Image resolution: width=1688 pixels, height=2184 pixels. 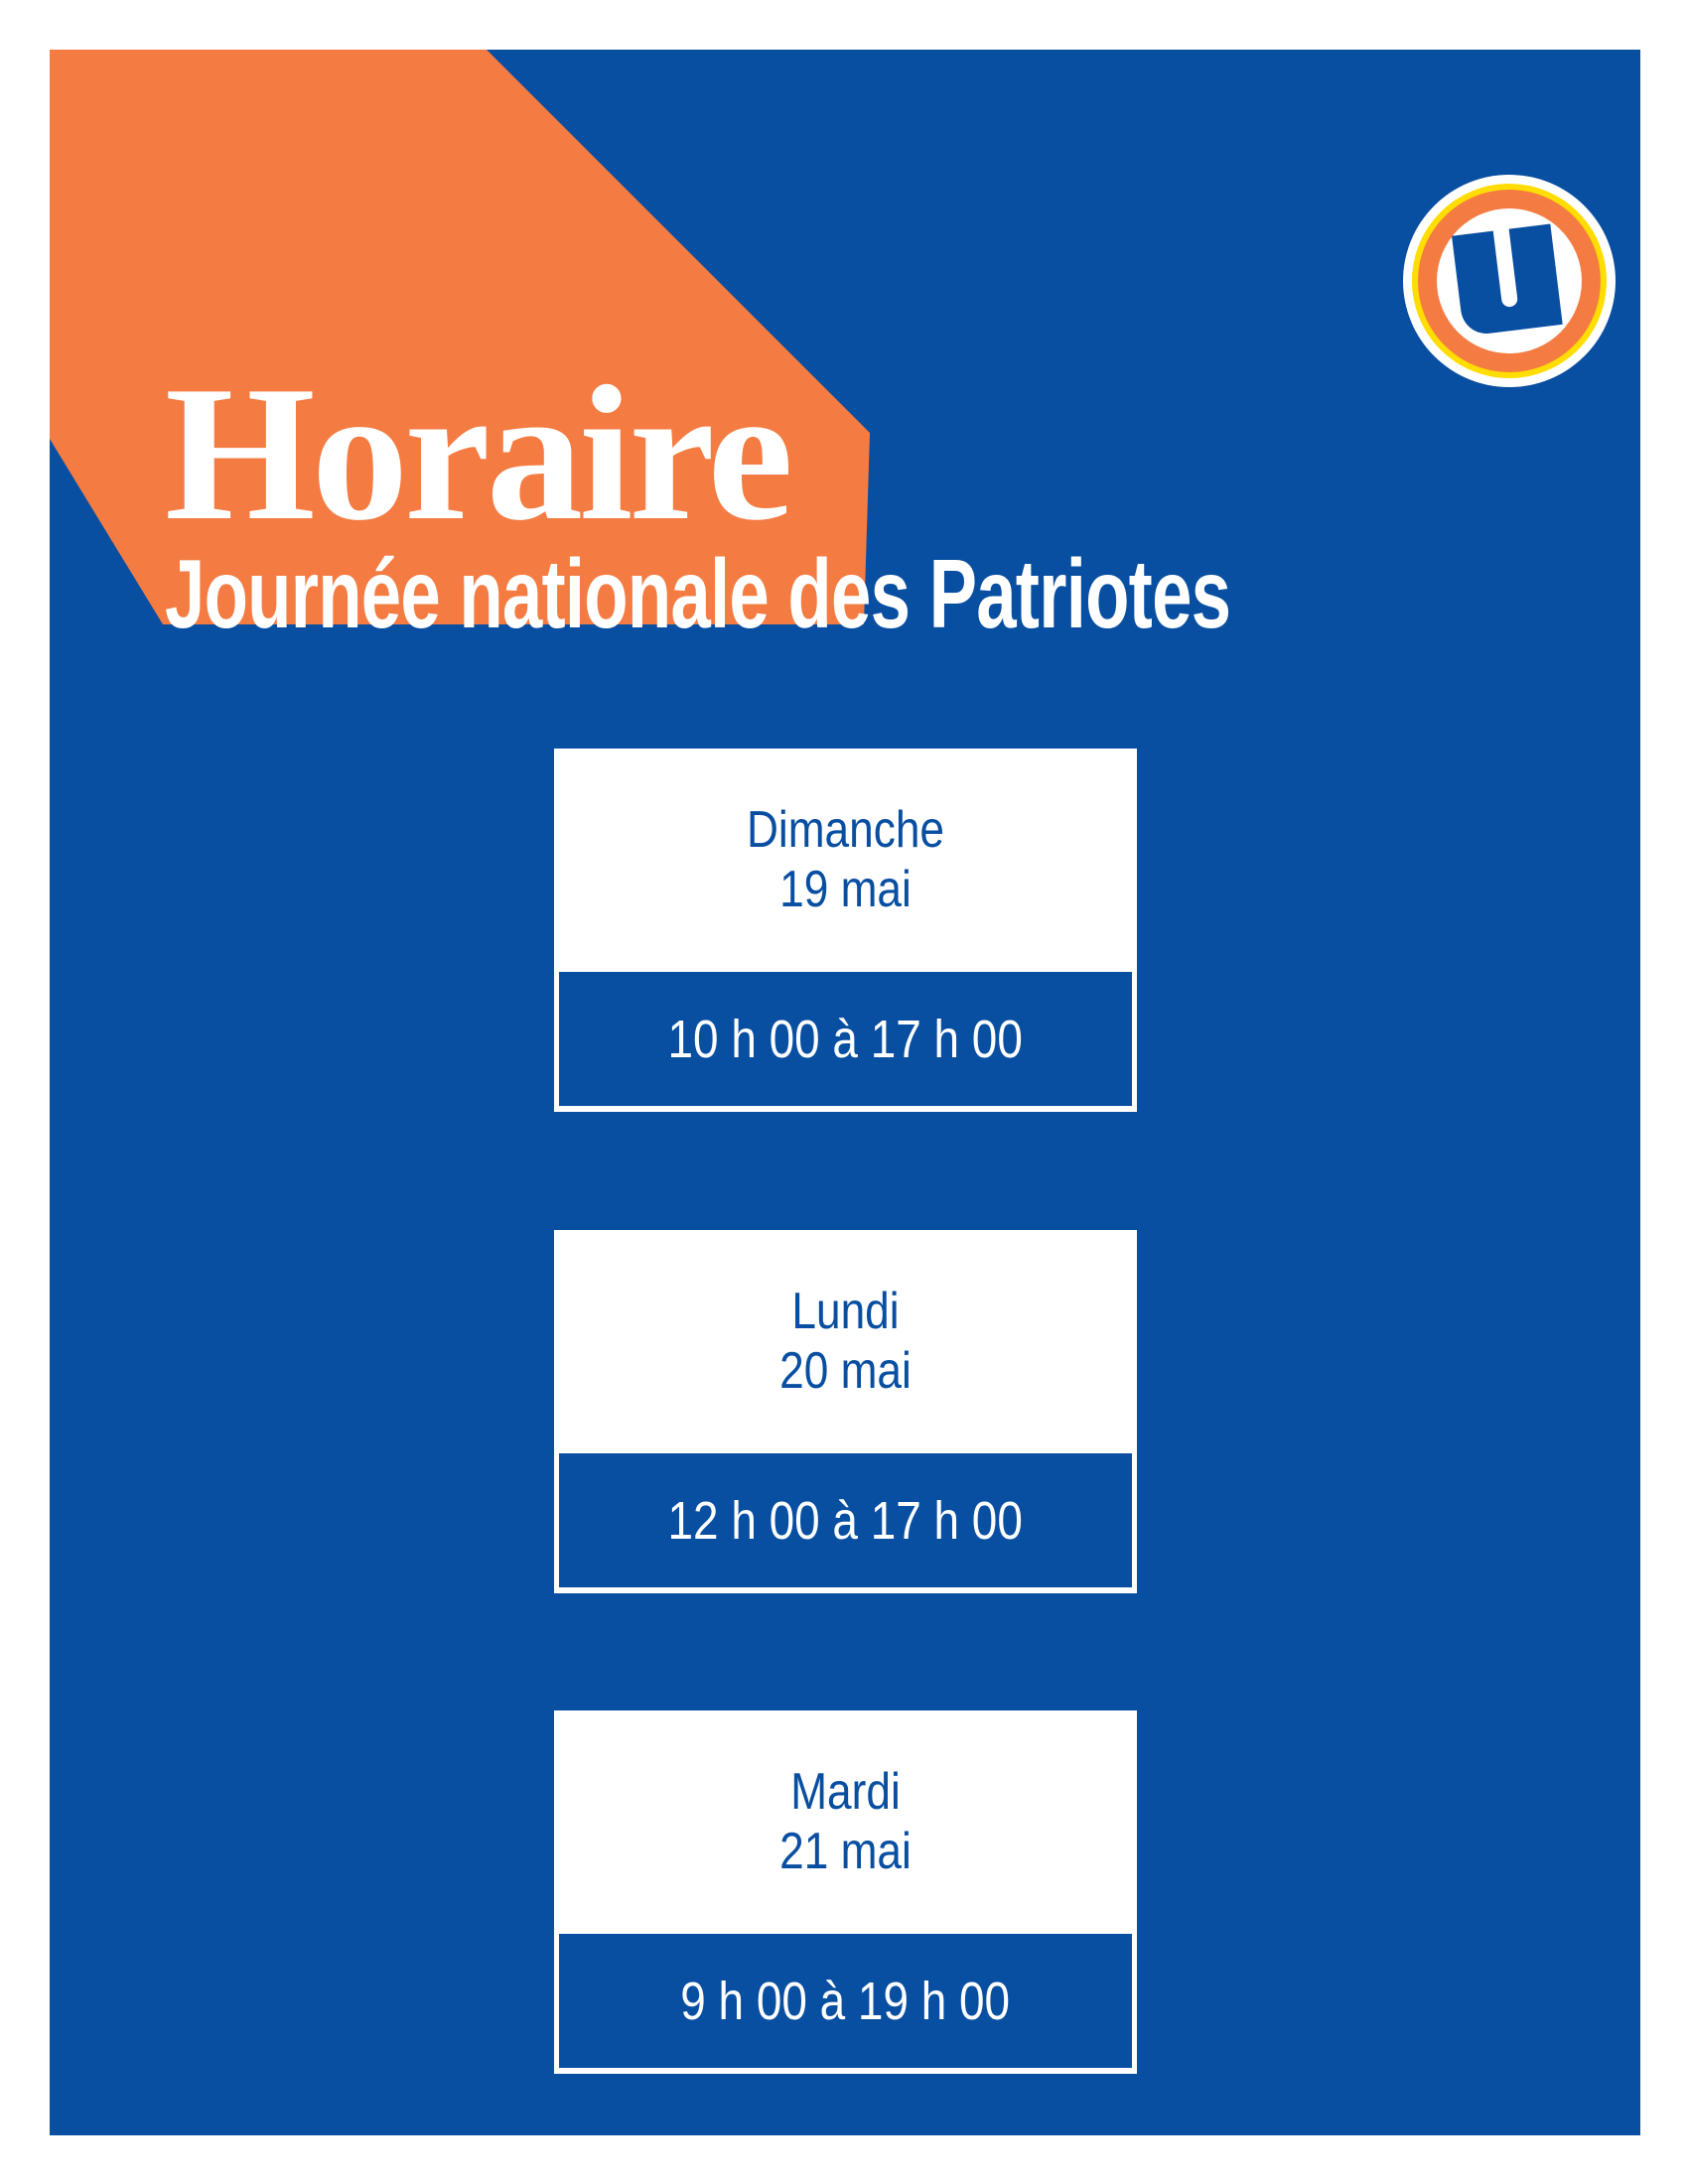 I want to click on date-label: 19 mai, so click(x=845, y=889).